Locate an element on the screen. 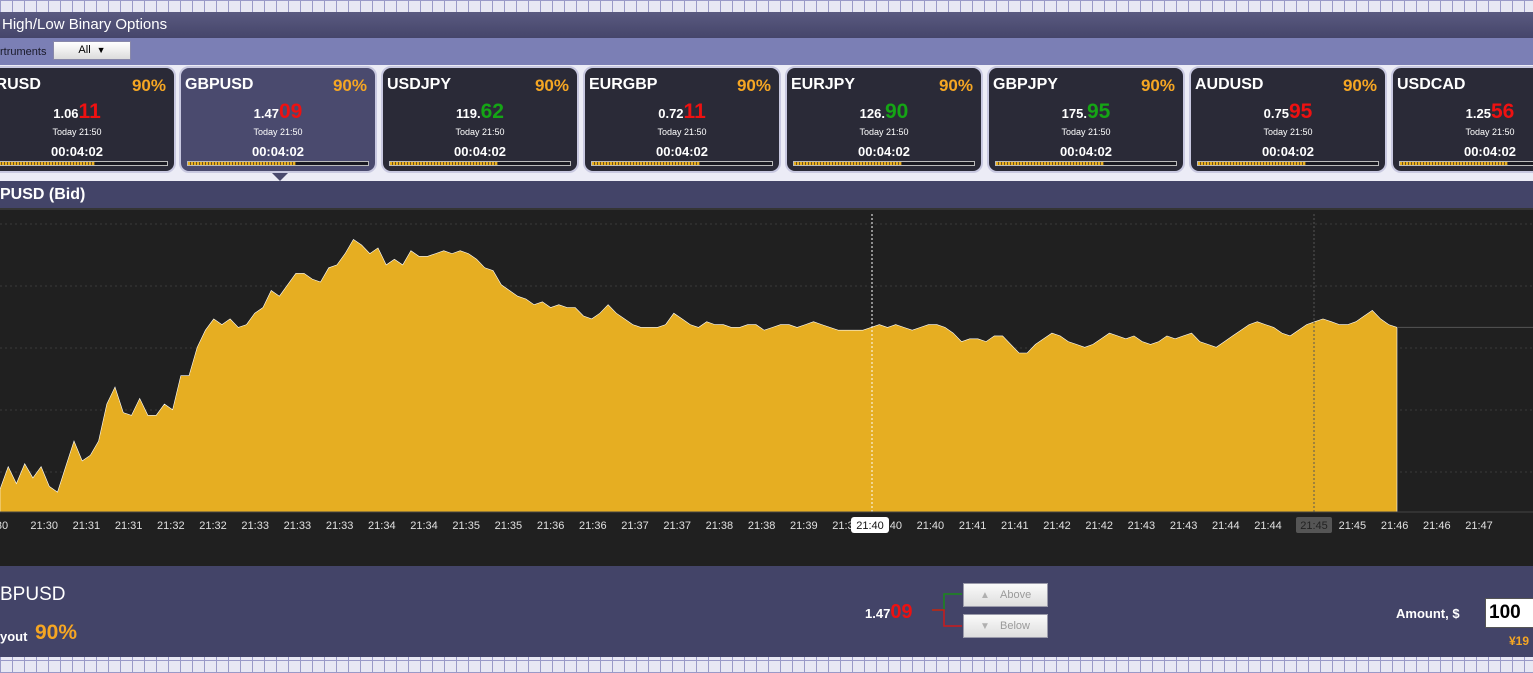 The height and width of the screenshot is (673, 1533). tile-price-base: 1.47 is located at coordinates (266, 113).